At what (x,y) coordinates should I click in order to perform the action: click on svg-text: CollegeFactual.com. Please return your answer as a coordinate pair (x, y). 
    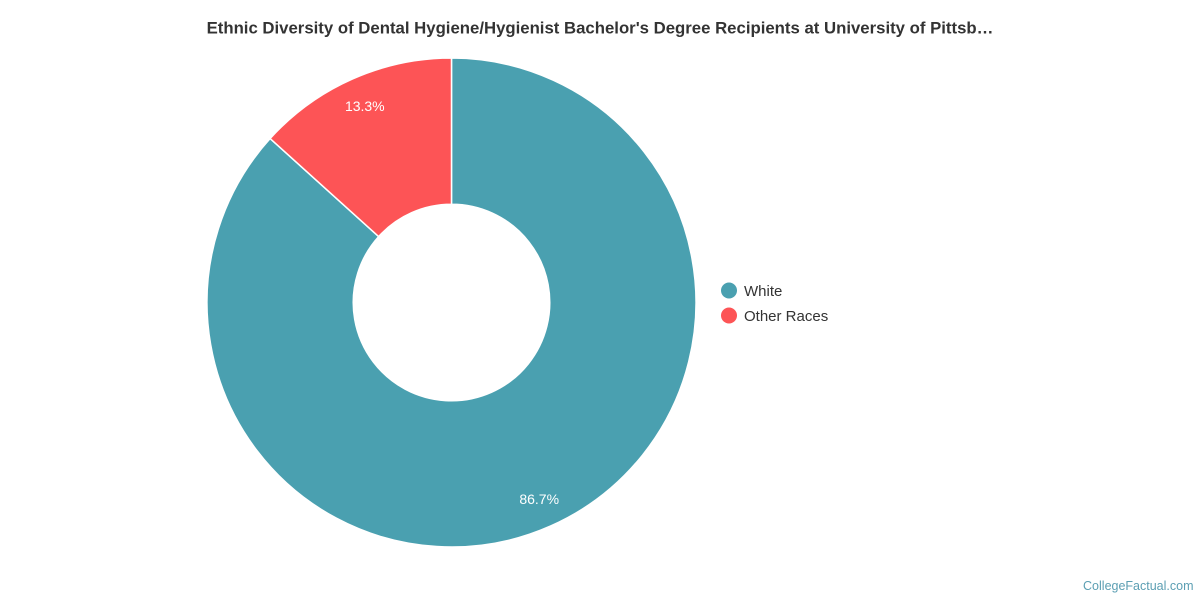
    Looking at the image, I should click on (1138, 586).